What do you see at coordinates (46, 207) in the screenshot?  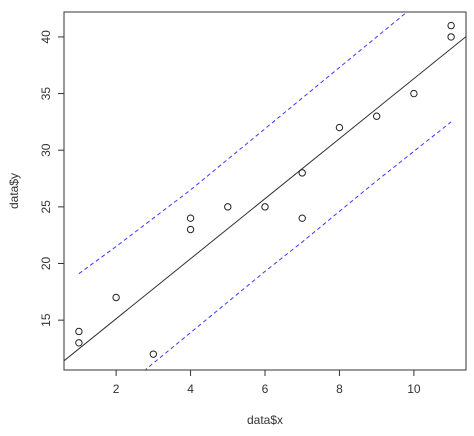 I see `y-tick-label: 25` at bounding box center [46, 207].